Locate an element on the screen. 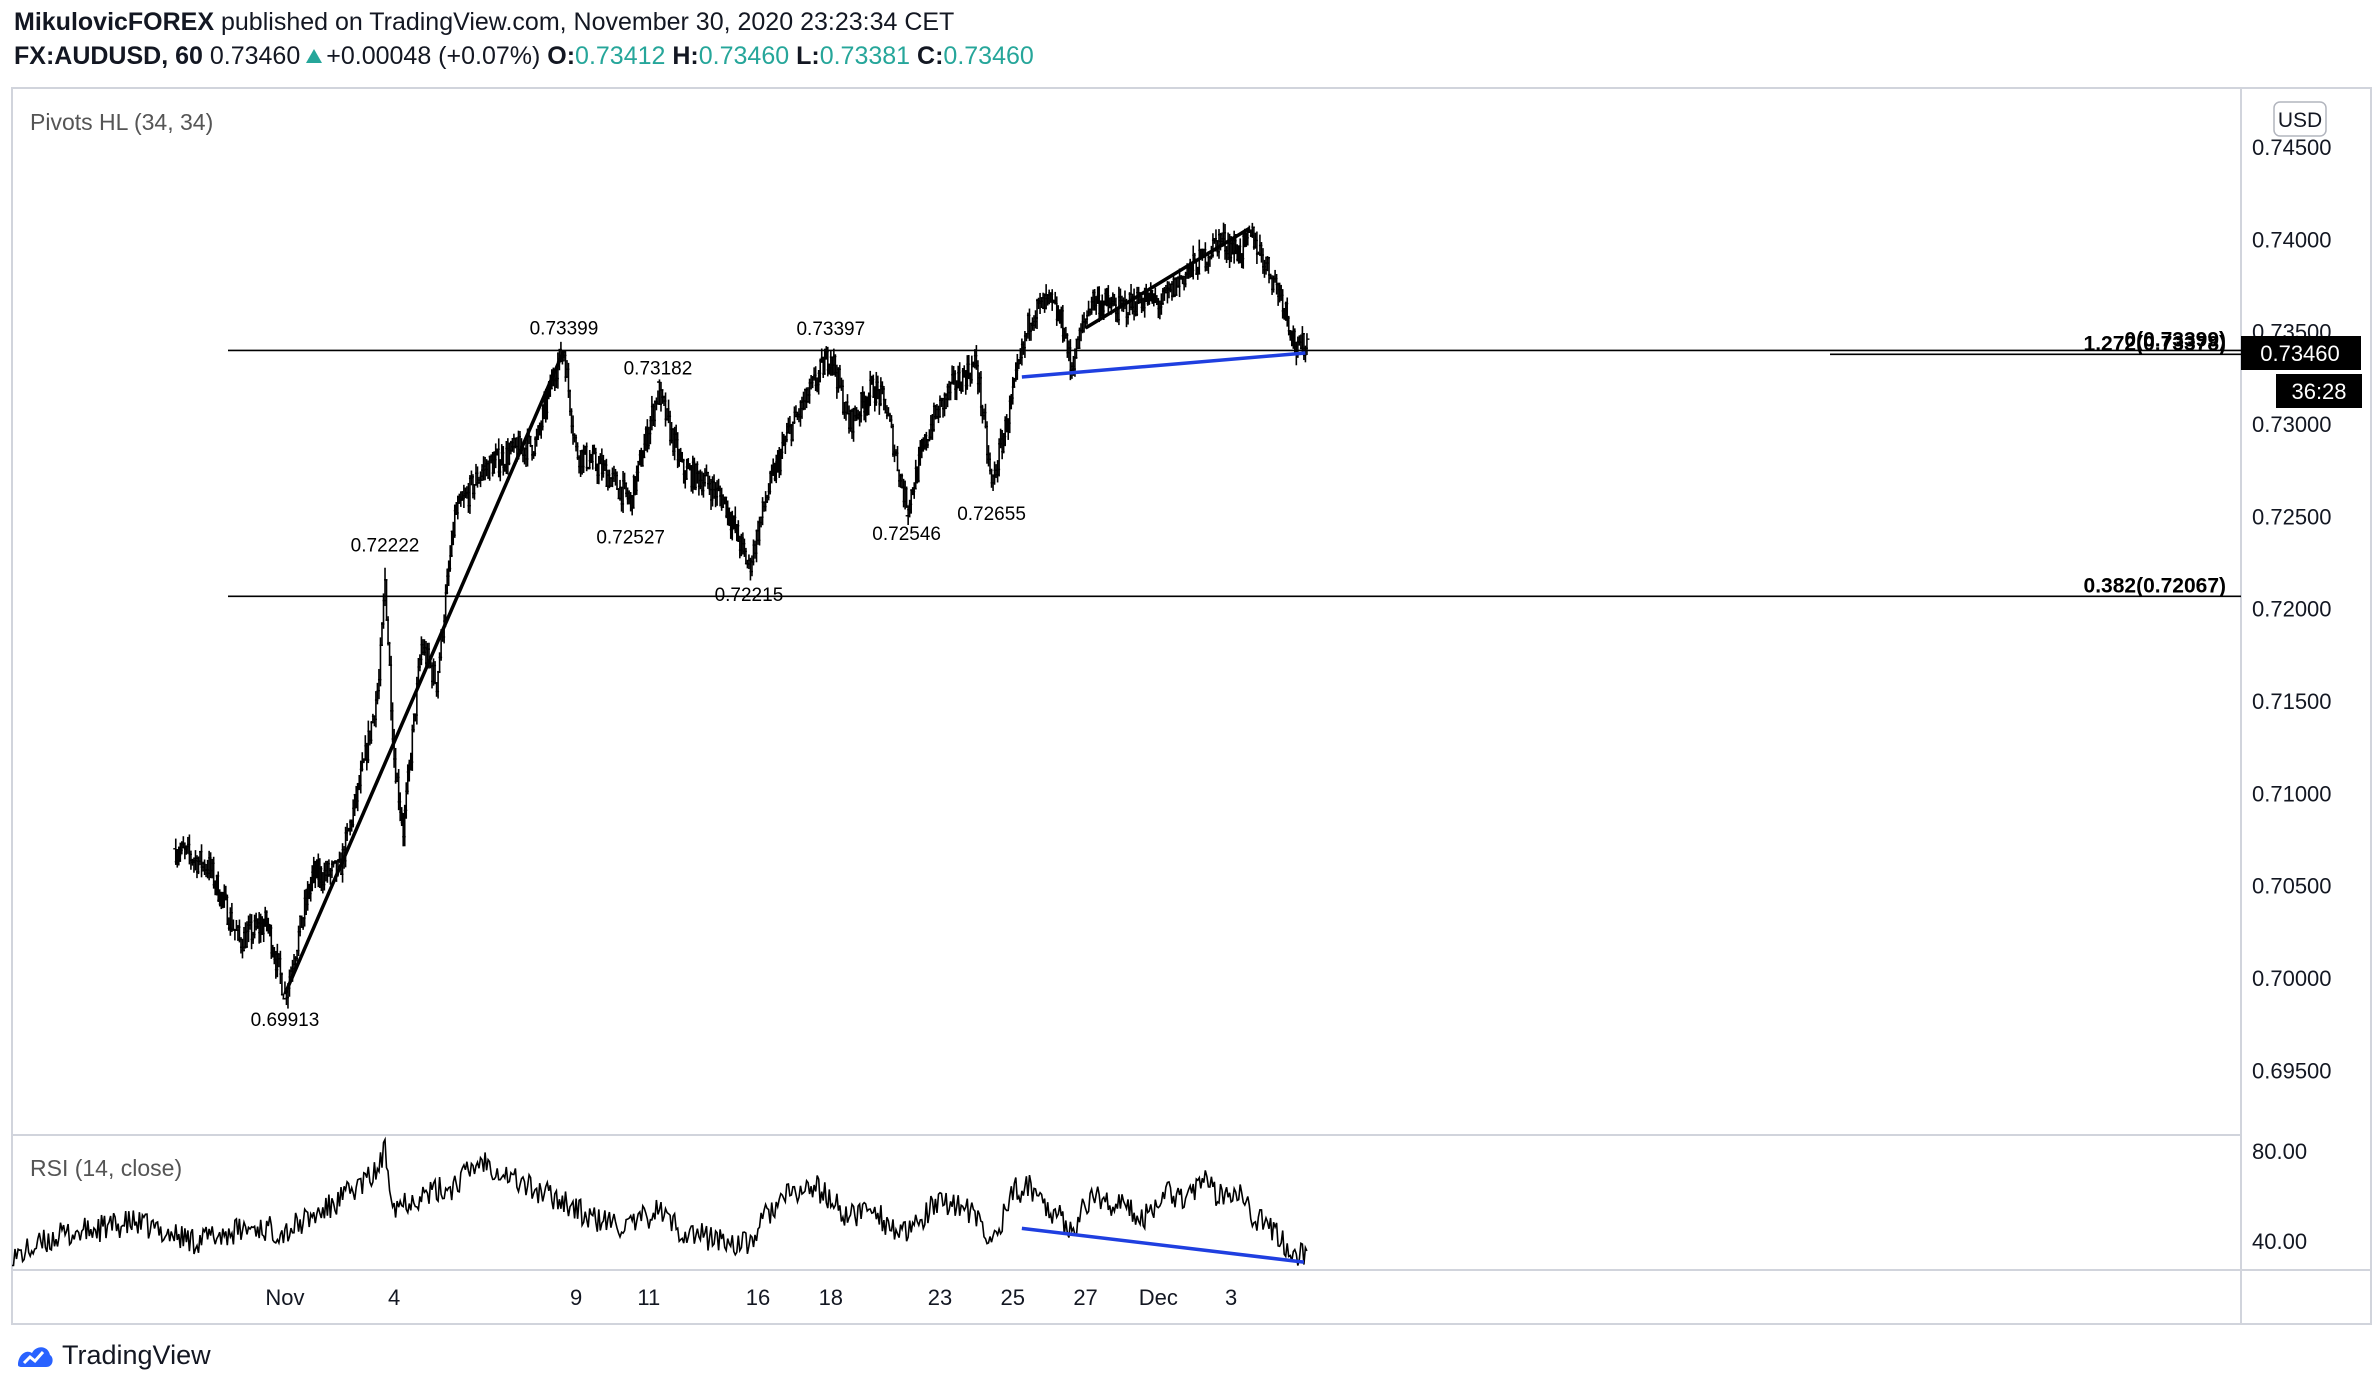 Image resolution: width=2376 pixels, height=1396 pixels. bar-countdown-text: 36:28 is located at coordinates (2318, 391).